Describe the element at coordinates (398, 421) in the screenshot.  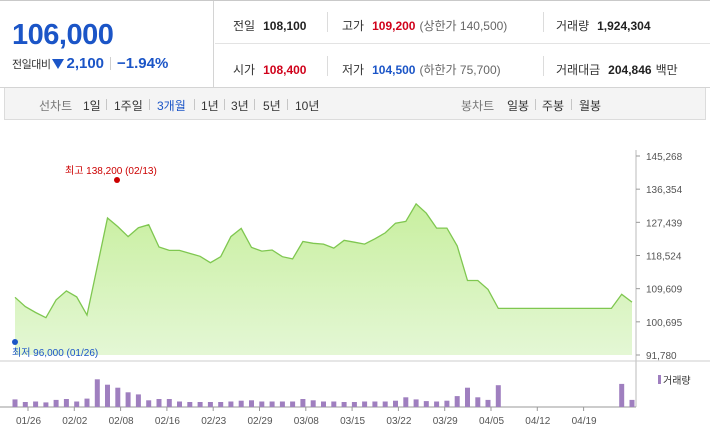
I see `x-tick-label: 03/22` at that location.